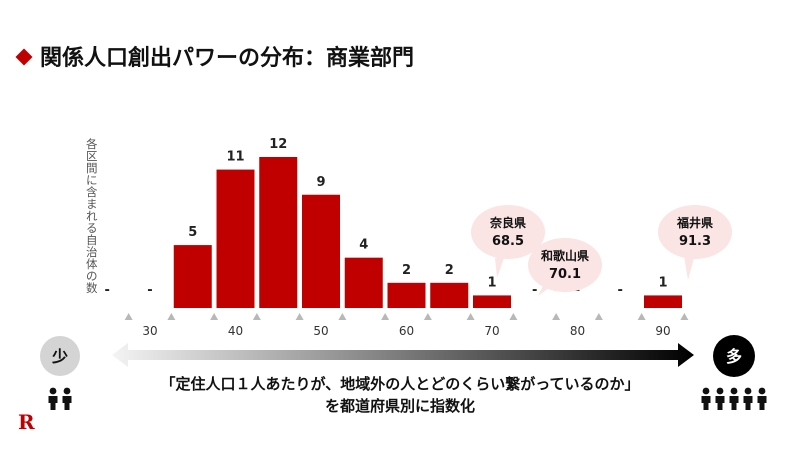 Image resolution: width=800 pixels, height=450 pixels. What do you see at coordinates (235, 157) in the screenshot?
I see `bar-value-label: 11` at bounding box center [235, 157].